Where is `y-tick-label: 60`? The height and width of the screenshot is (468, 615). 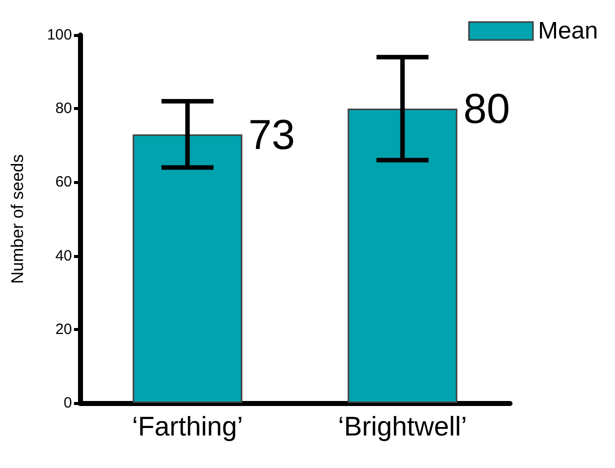 y-tick-label: 60 is located at coordinates (63, 182).